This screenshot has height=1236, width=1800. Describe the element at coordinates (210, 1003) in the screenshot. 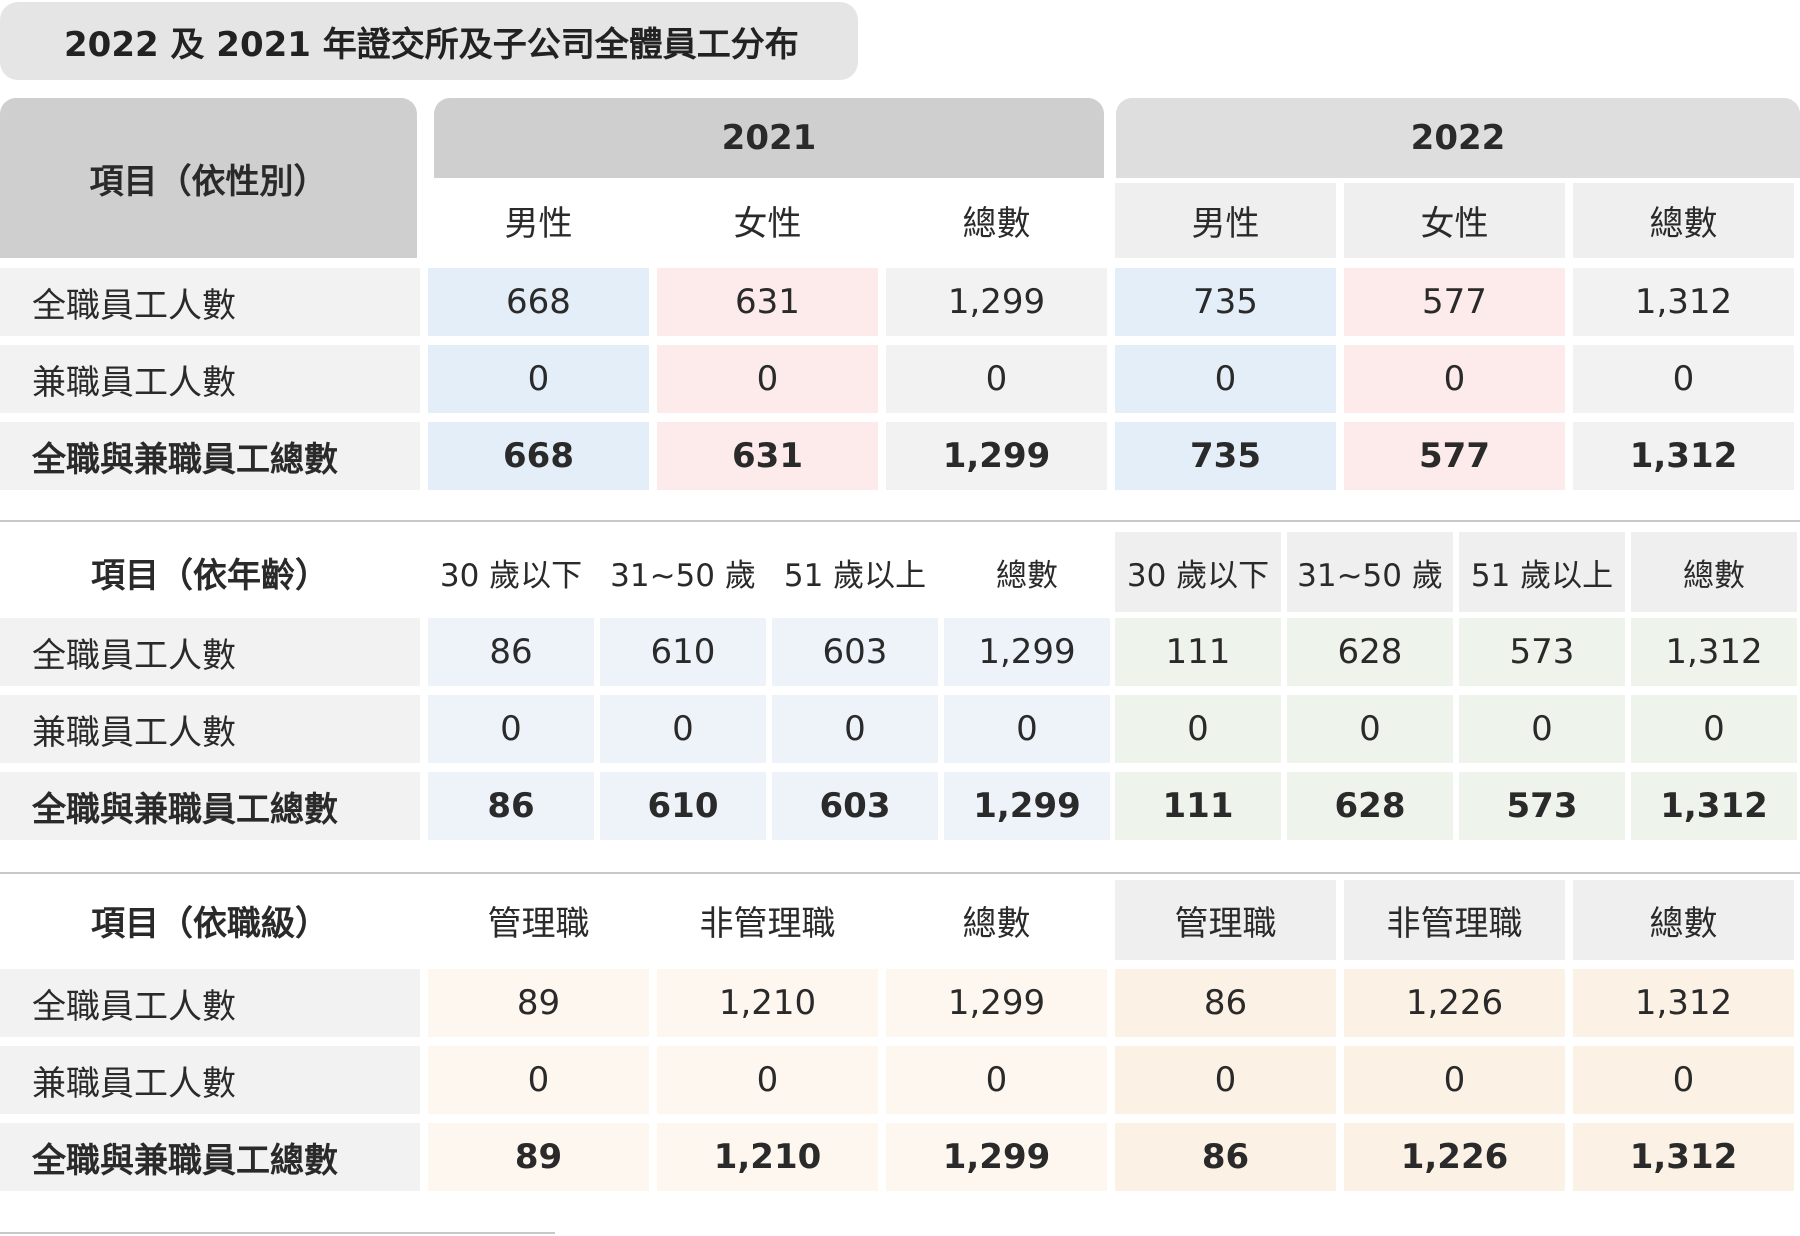

I see `rank-row-label: 全職員工人數` at that location.